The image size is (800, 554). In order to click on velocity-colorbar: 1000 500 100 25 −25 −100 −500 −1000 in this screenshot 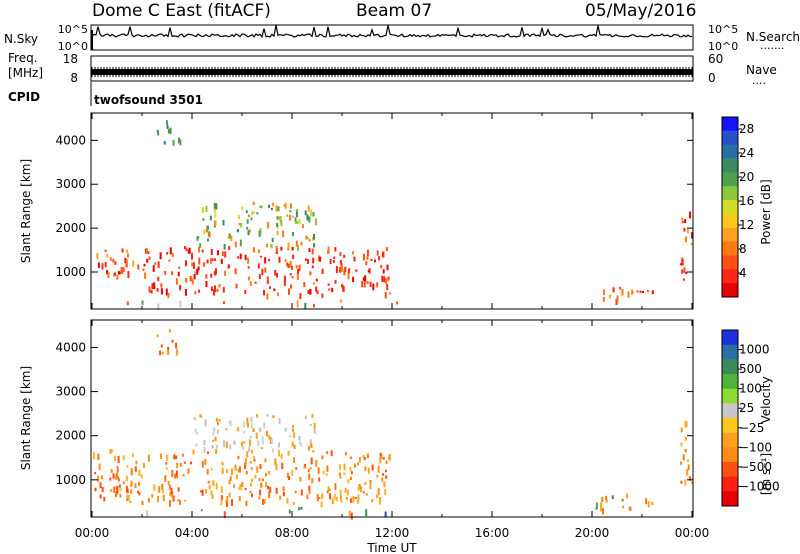, I will do `click(750, 418)`.